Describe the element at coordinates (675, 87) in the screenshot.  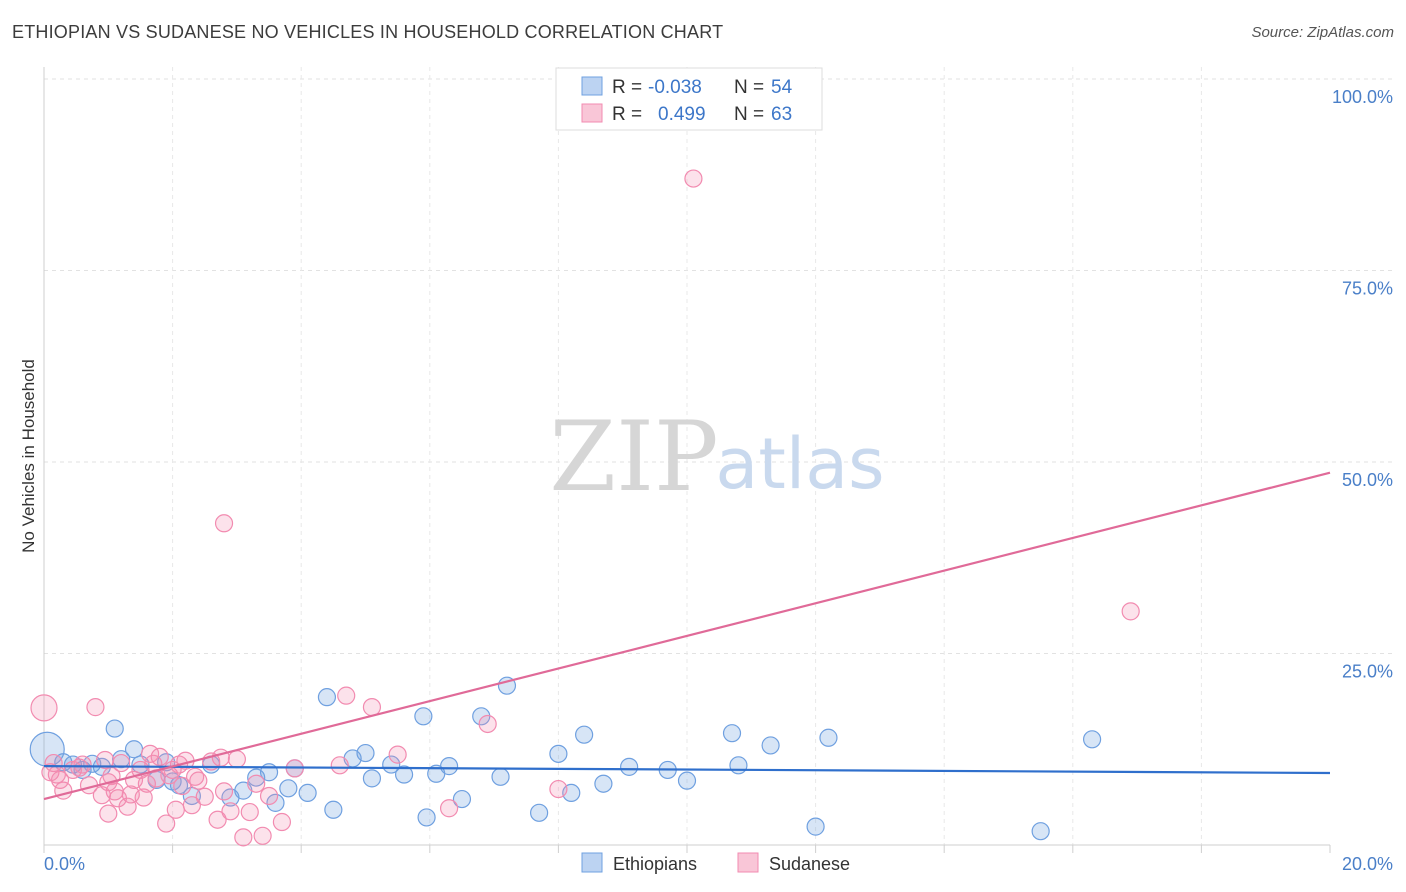
I see `legend-r-eth: -0.038` at that location.